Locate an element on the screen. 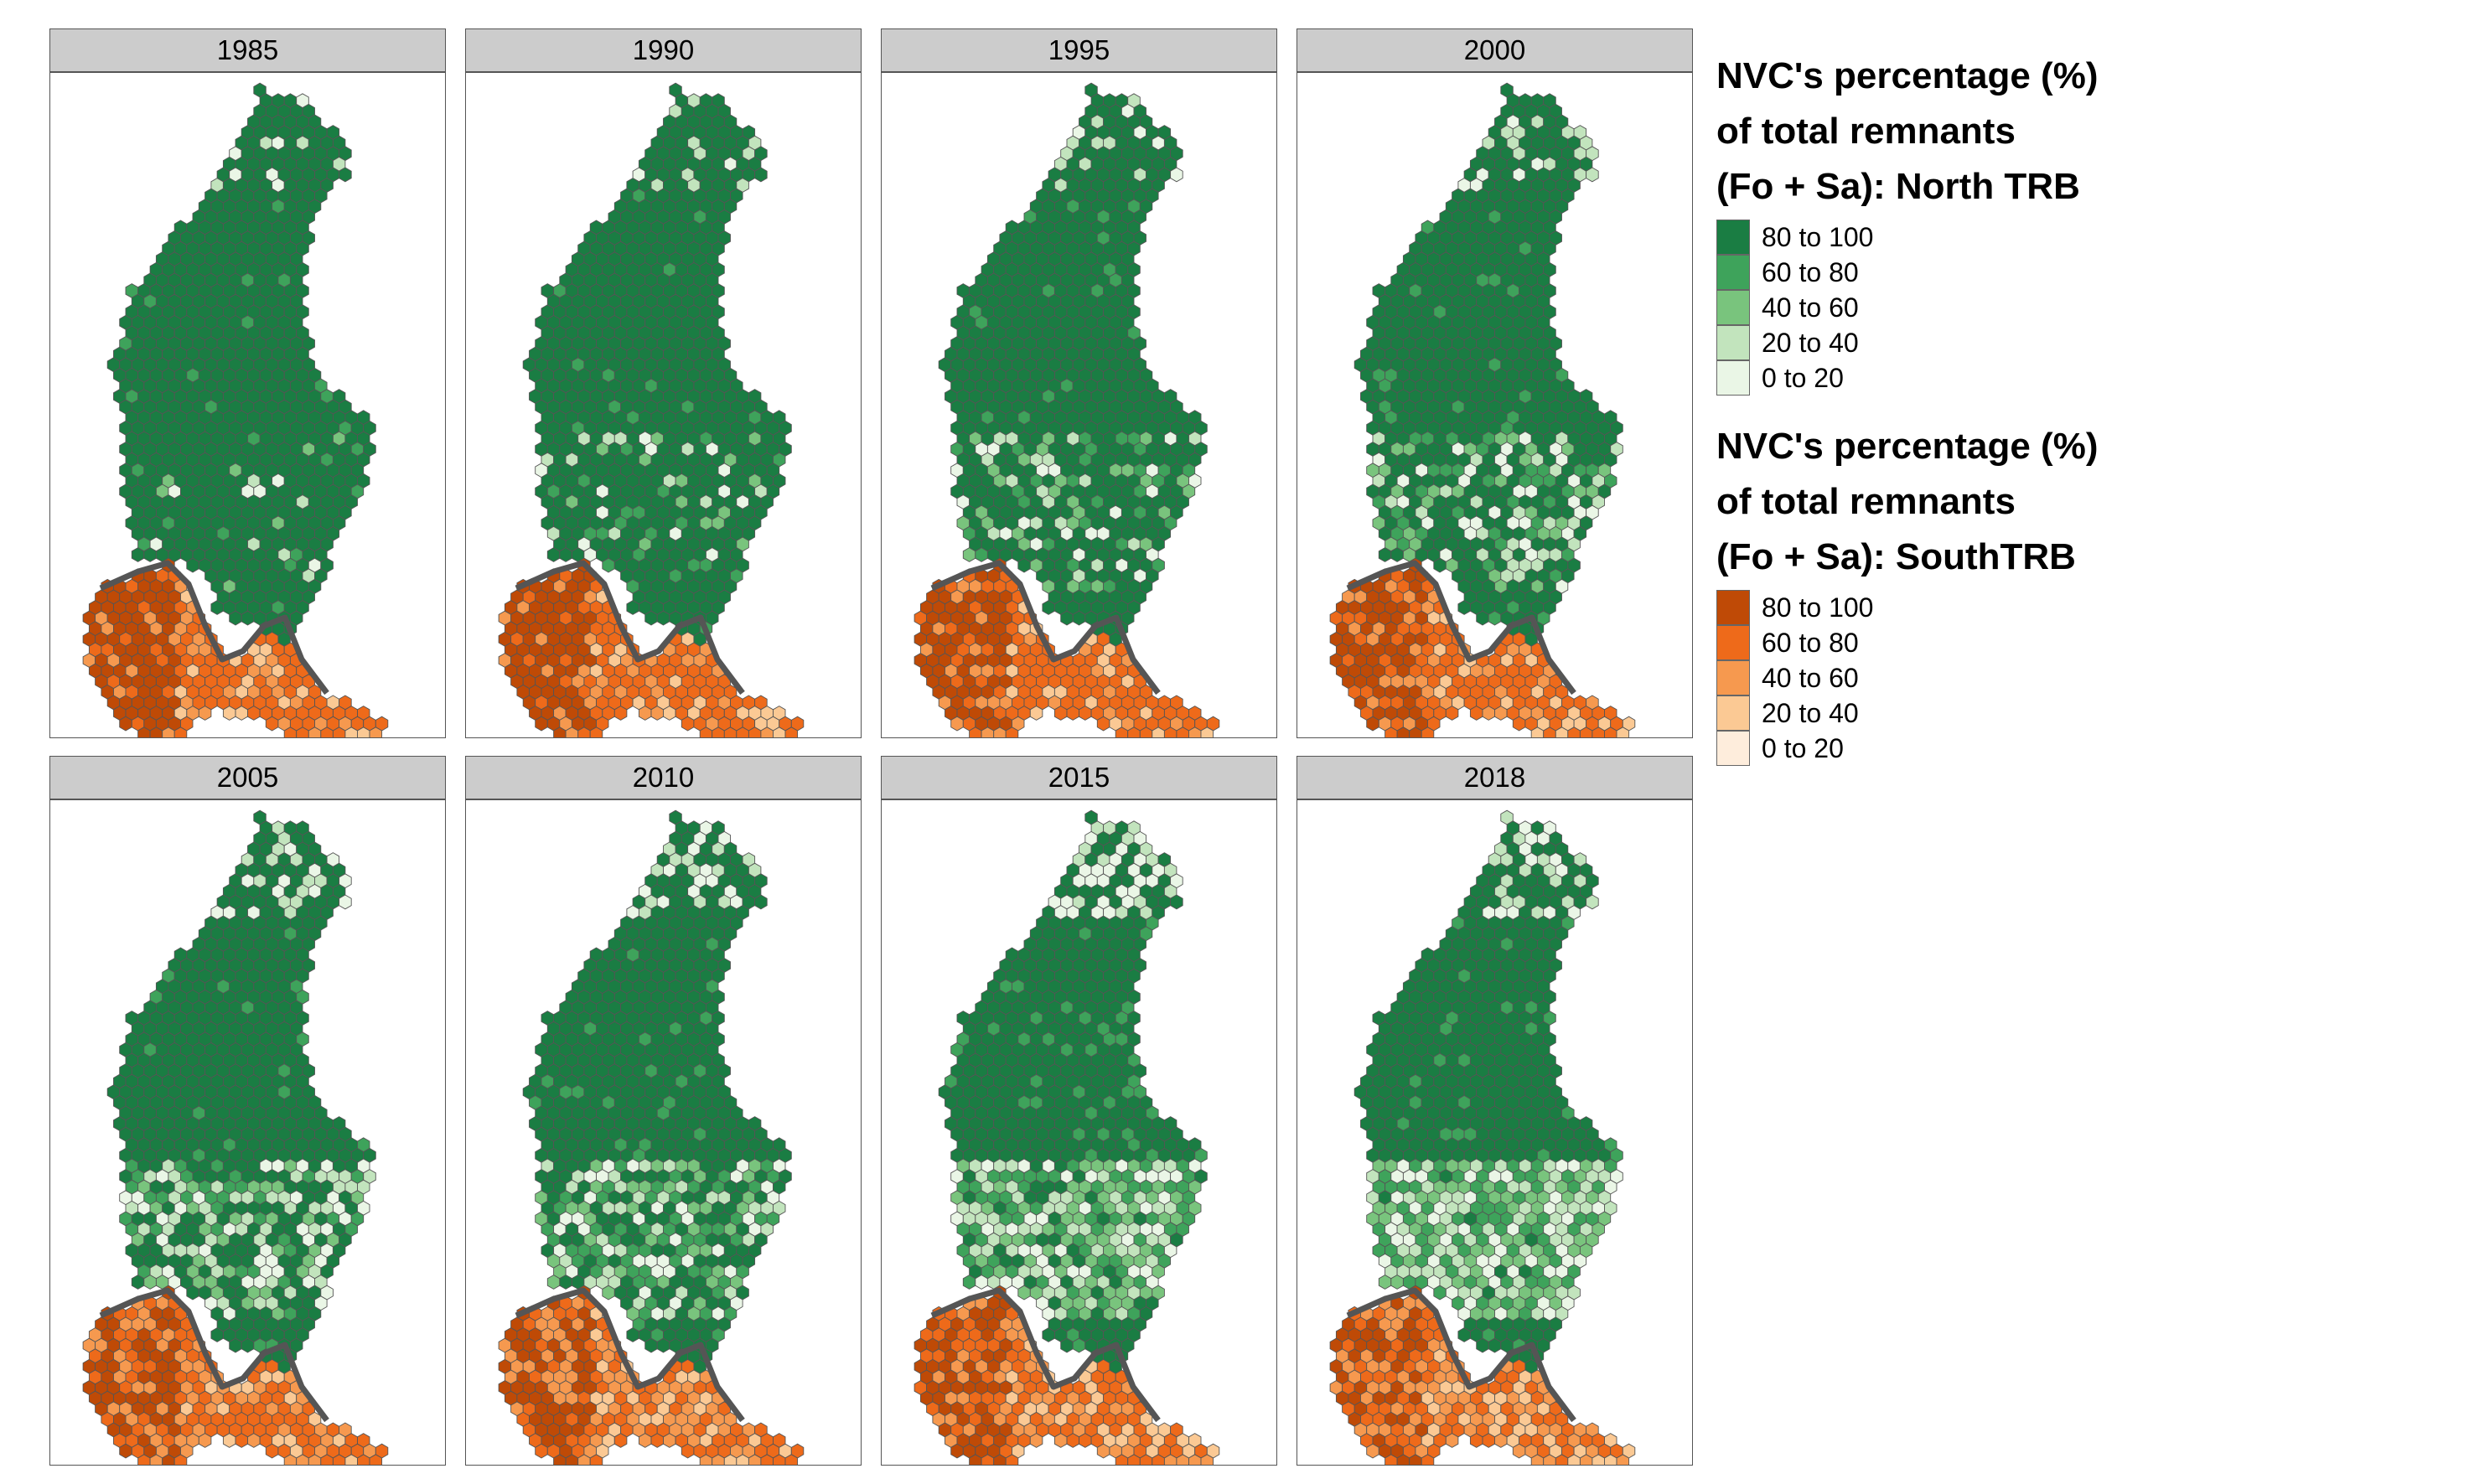 The image size is (2474, 1484). panel-year-label: 2010 is located at coordinates (664, 778).